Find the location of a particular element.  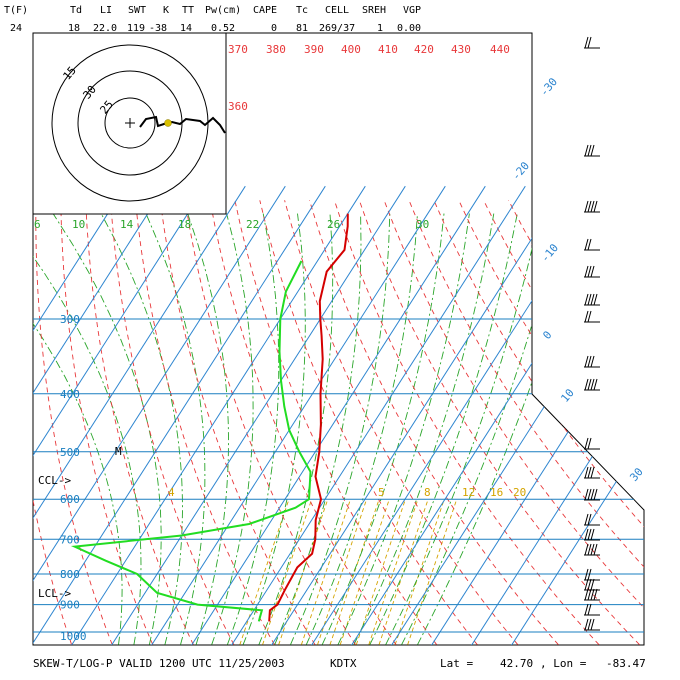

header-value: 119 is located at coordinates (136, 28).